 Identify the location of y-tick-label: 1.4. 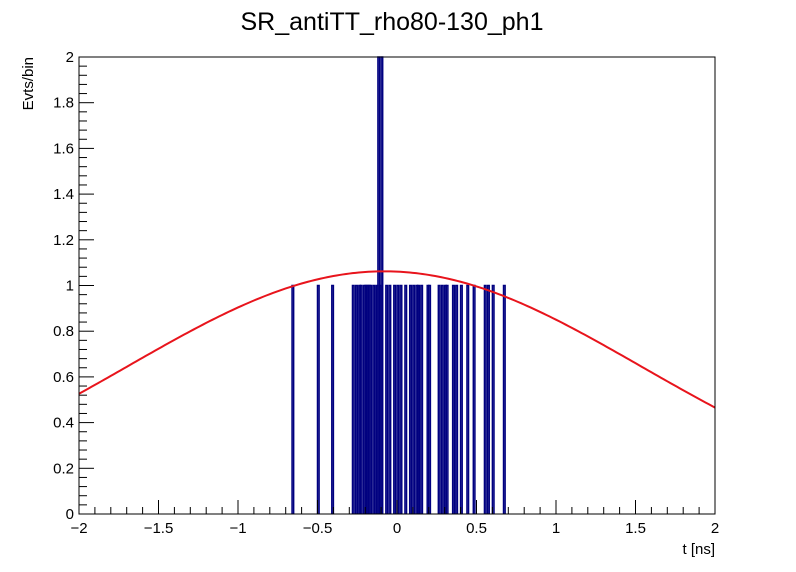
(63, 194).